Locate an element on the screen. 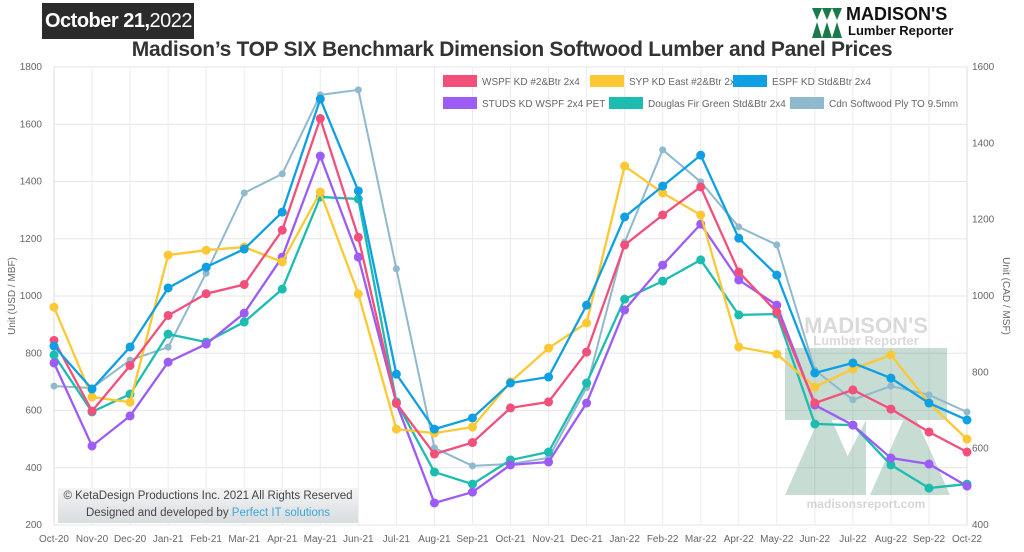 The width and height of the screenshot is (1024, 552). x-tick-label: Nov-20 is located at coordinates (92, 539).